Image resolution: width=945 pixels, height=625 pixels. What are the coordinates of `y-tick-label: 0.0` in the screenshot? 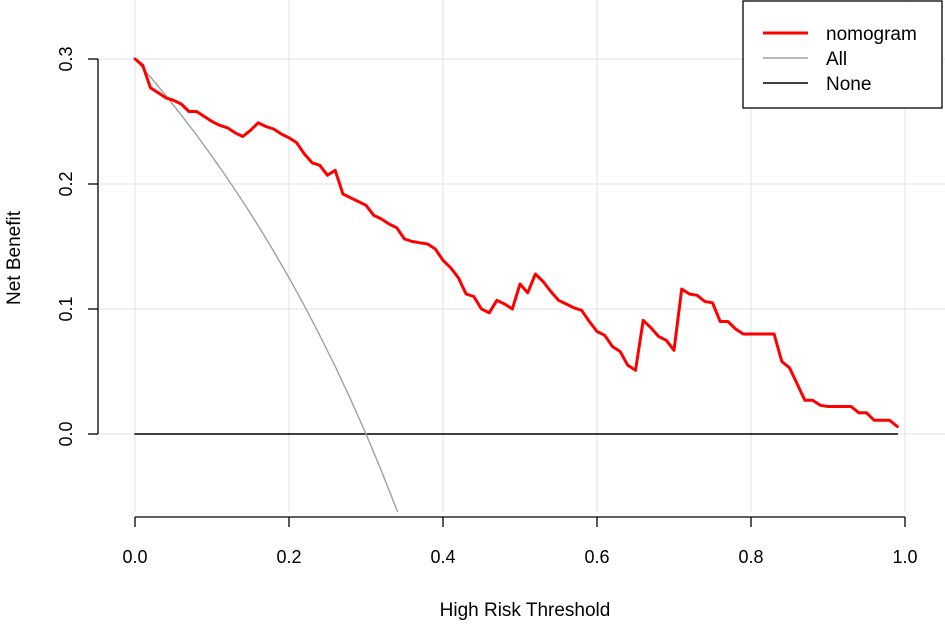 It's located at (66, 433).